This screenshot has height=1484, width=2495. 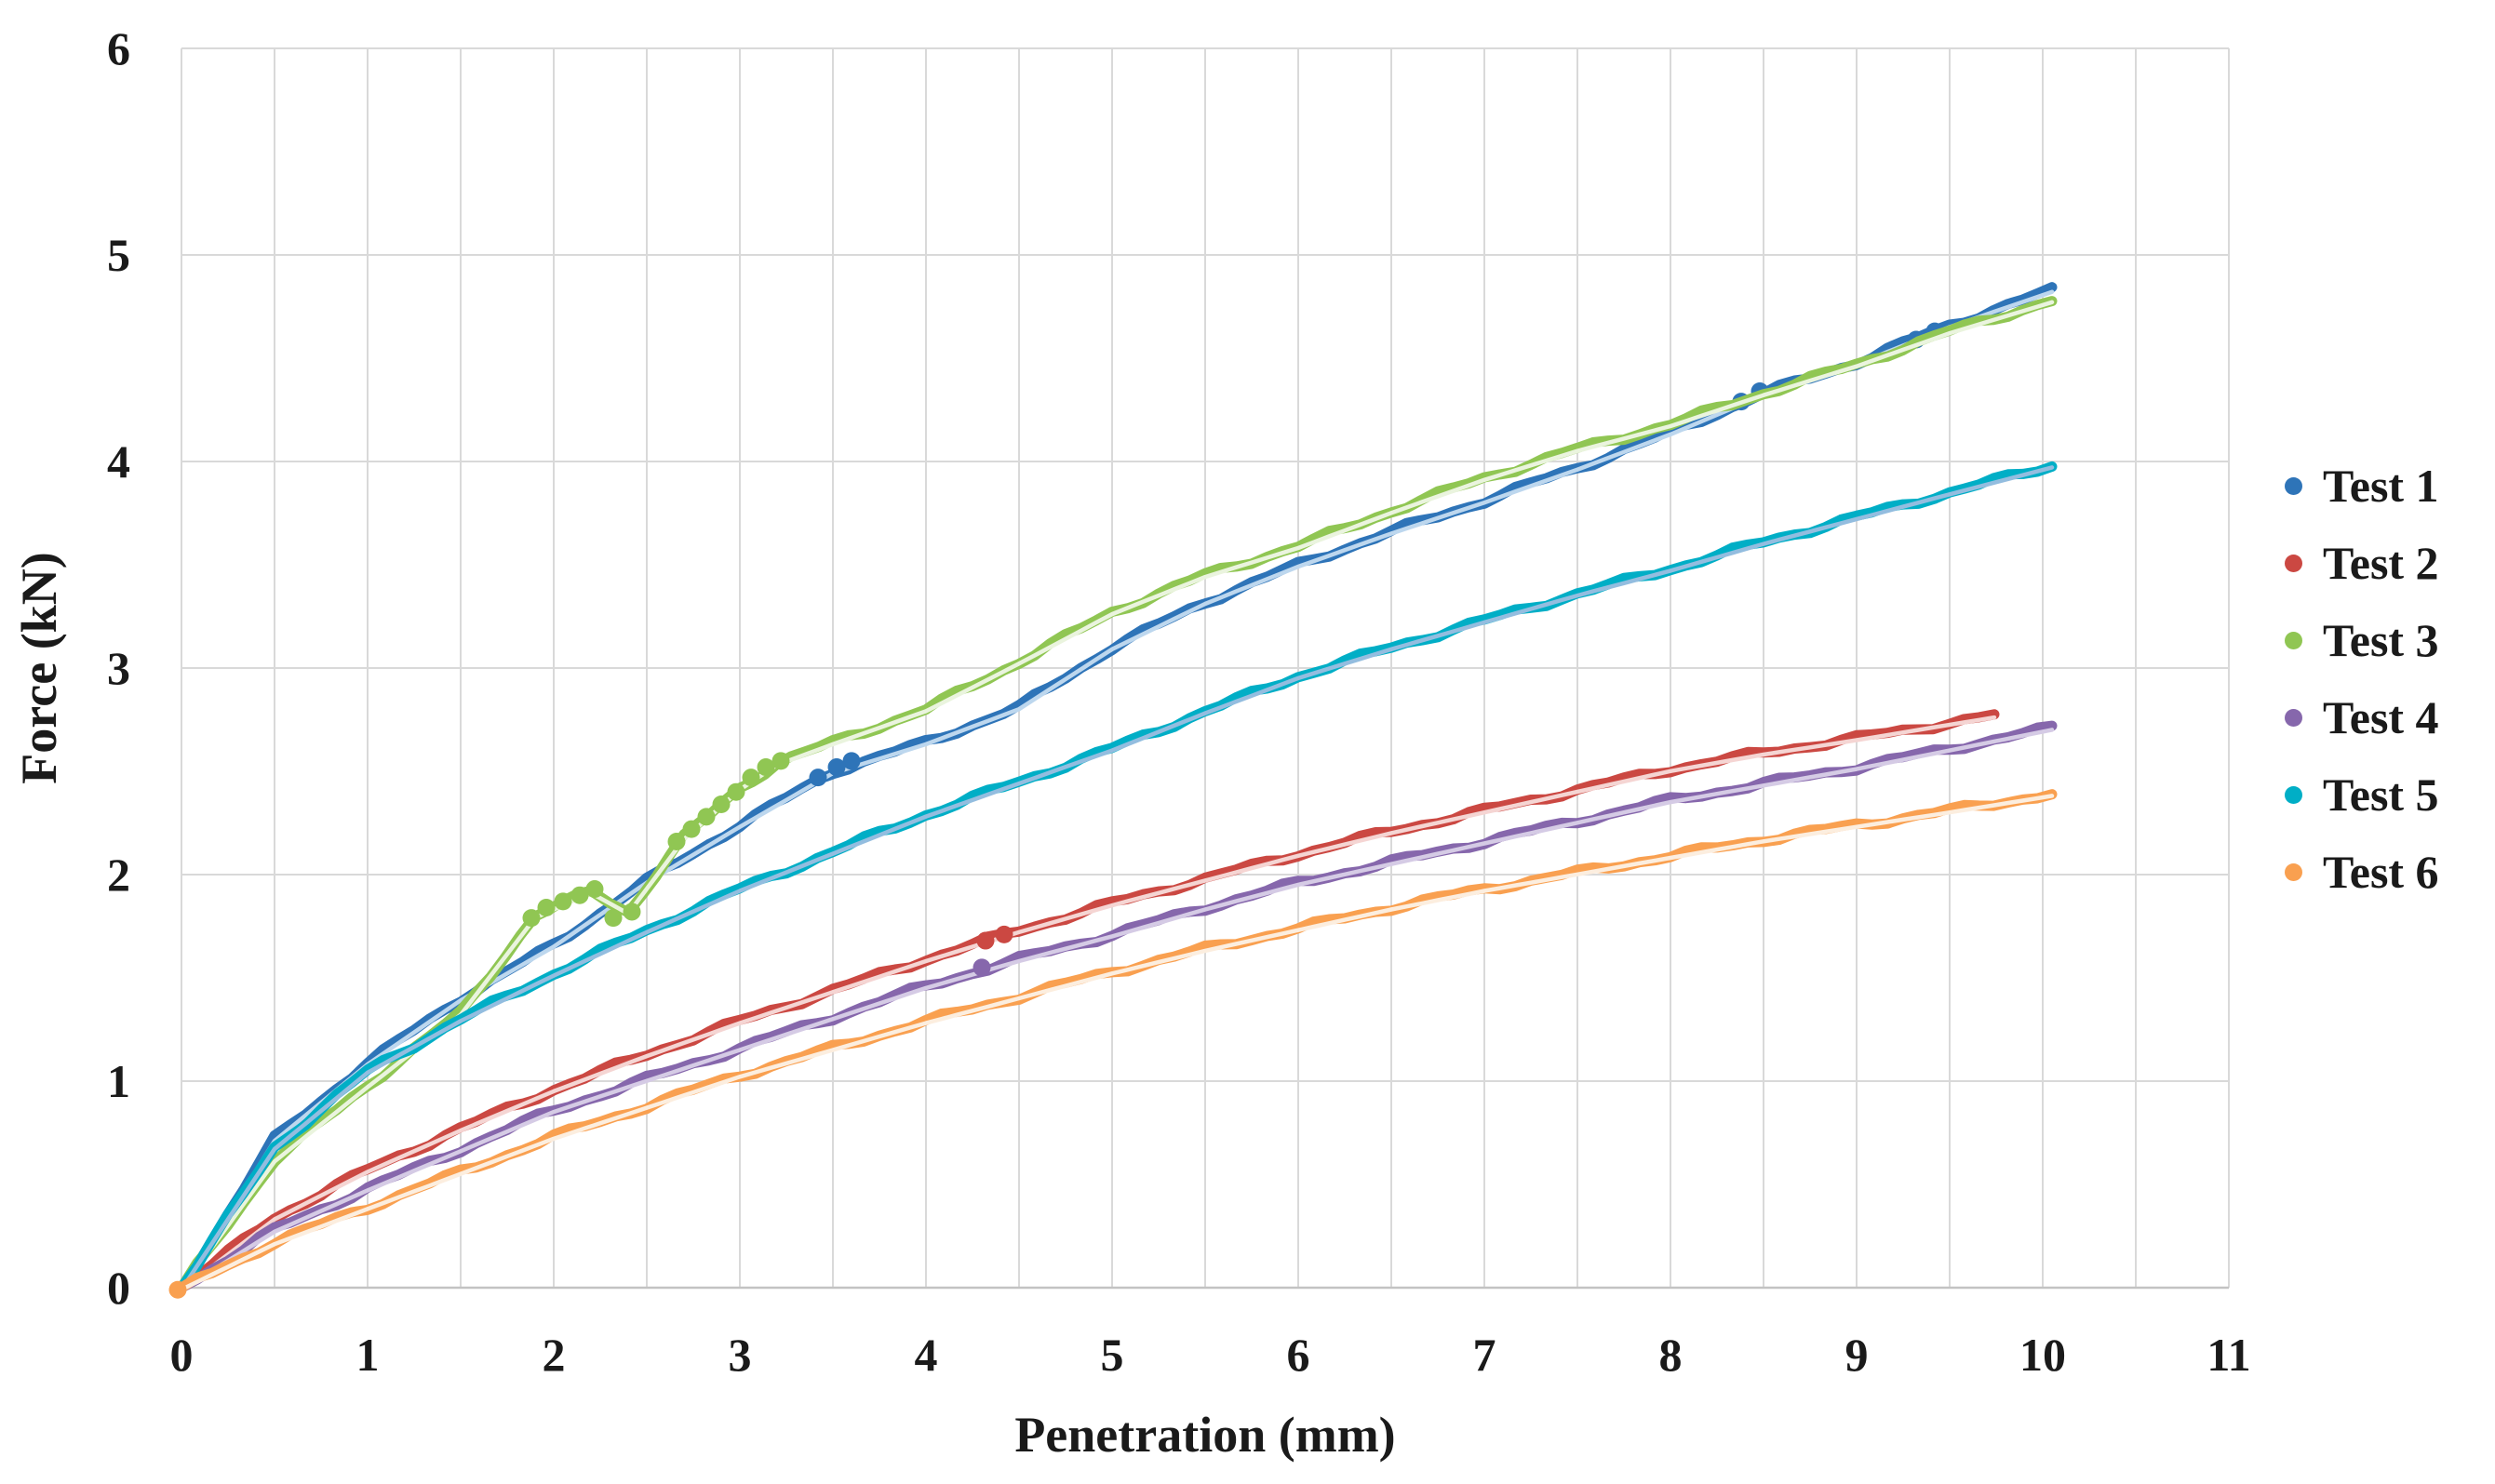 I want to click on legend-label: Test 4, so click(x=2381, y=717).